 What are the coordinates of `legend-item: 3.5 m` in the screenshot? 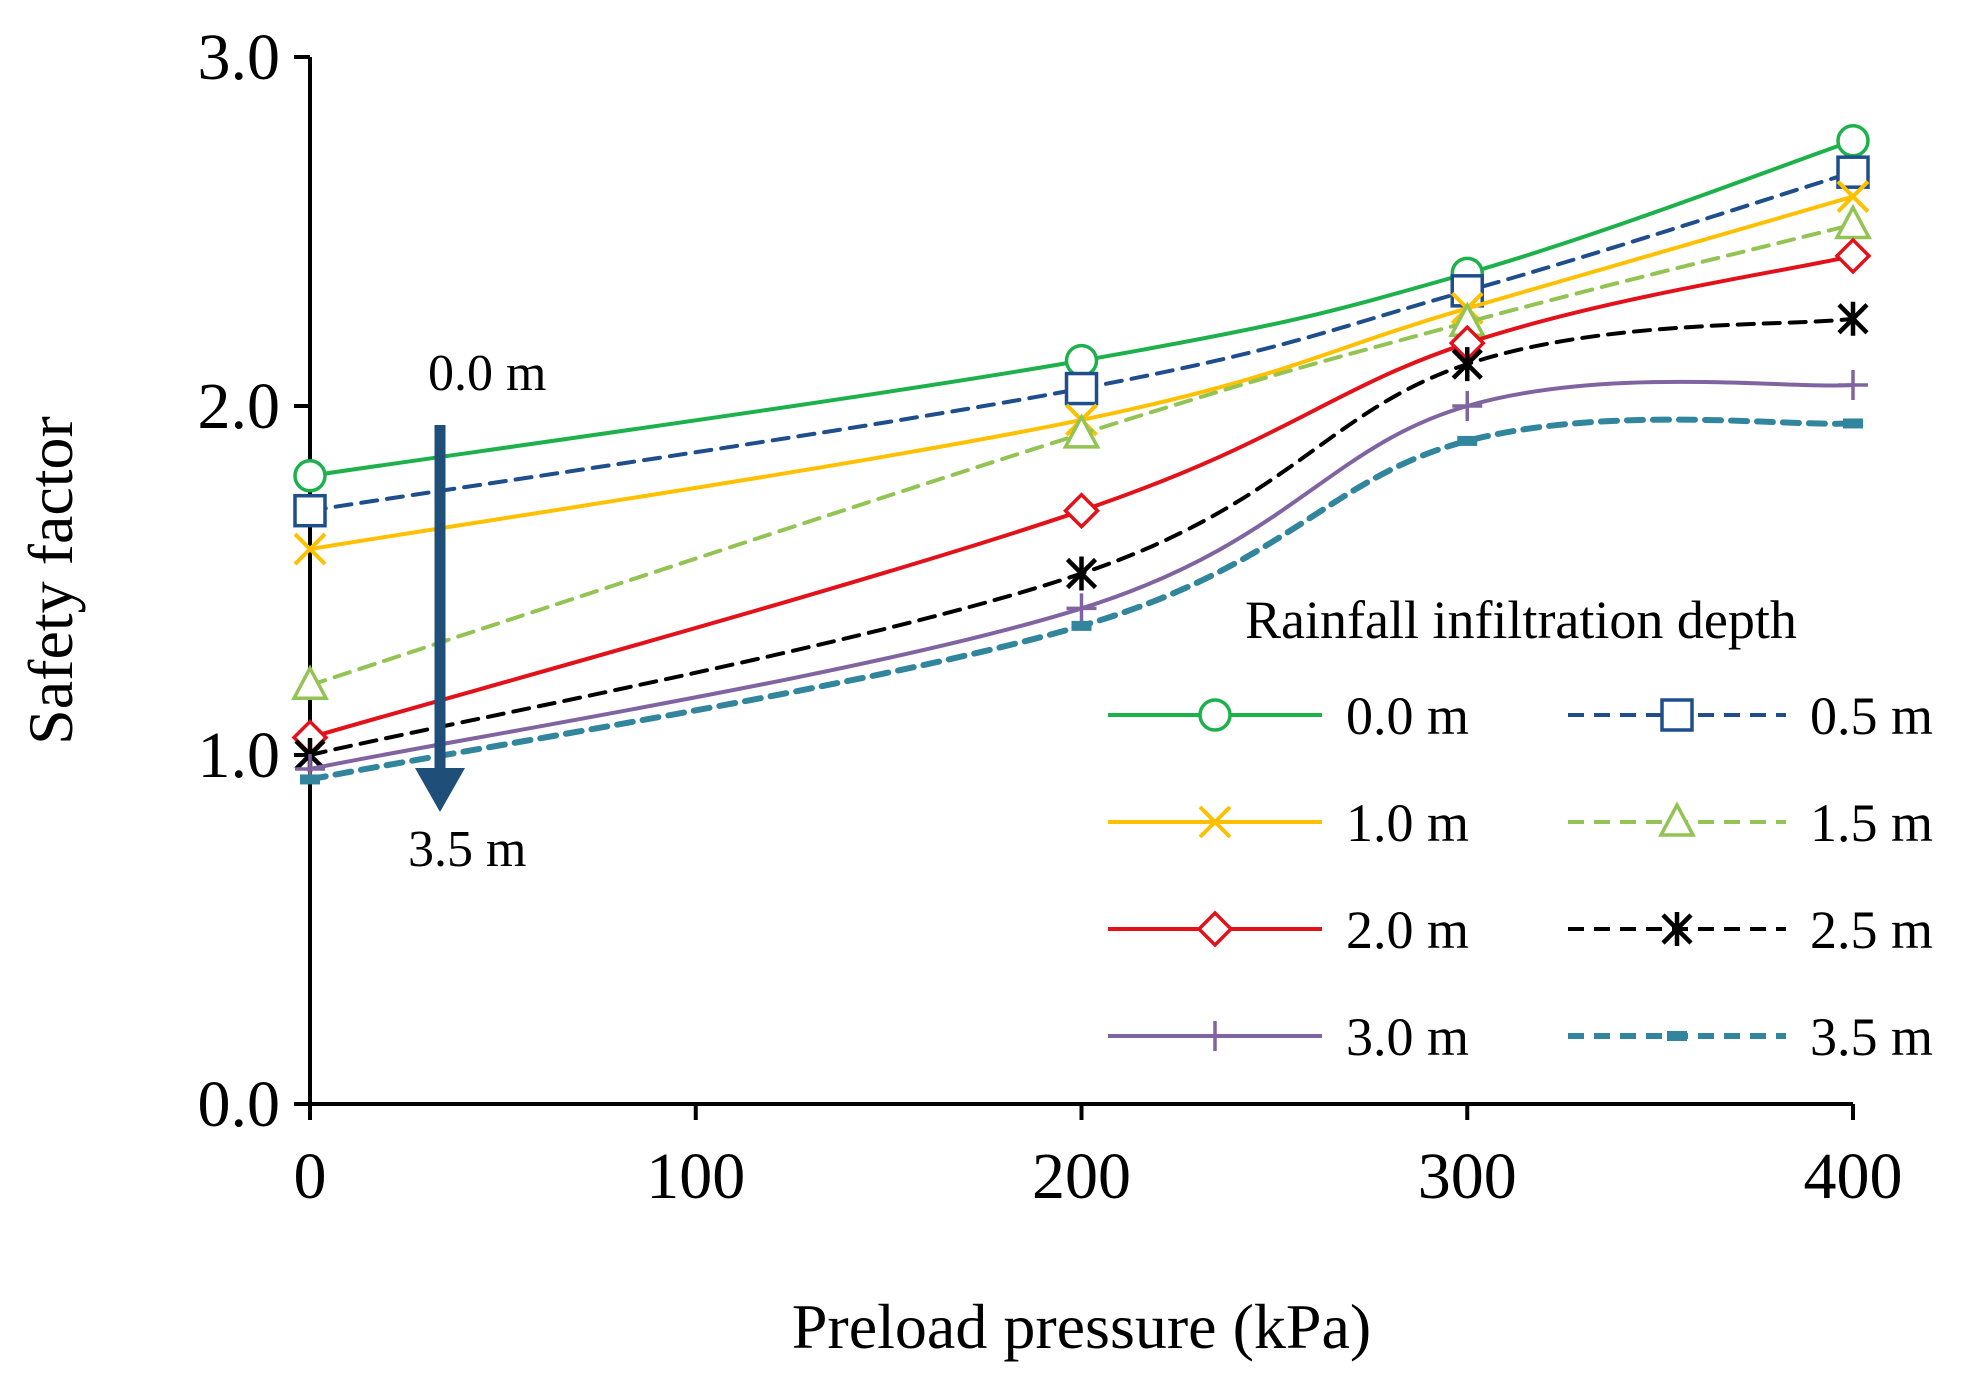 It's located at (1750, 1037).